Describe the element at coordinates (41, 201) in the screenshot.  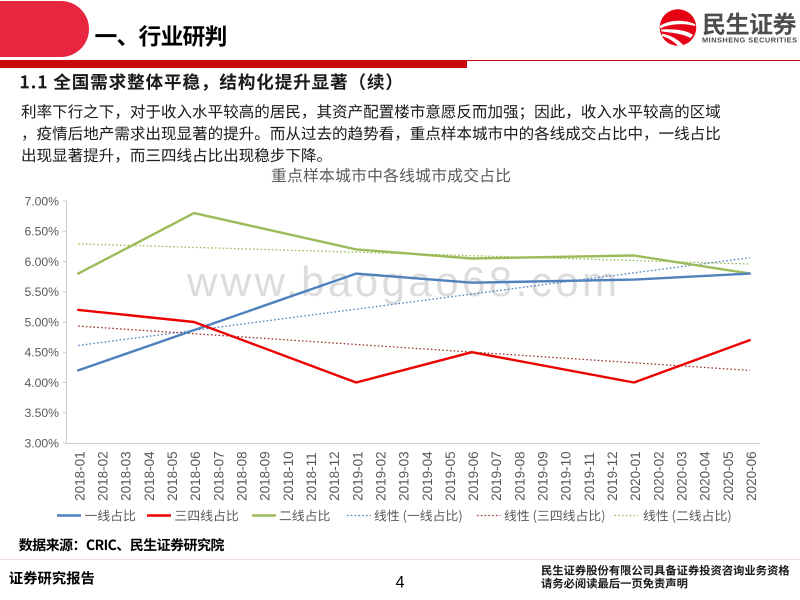
I see `svg-text: 7.00%` at that location.